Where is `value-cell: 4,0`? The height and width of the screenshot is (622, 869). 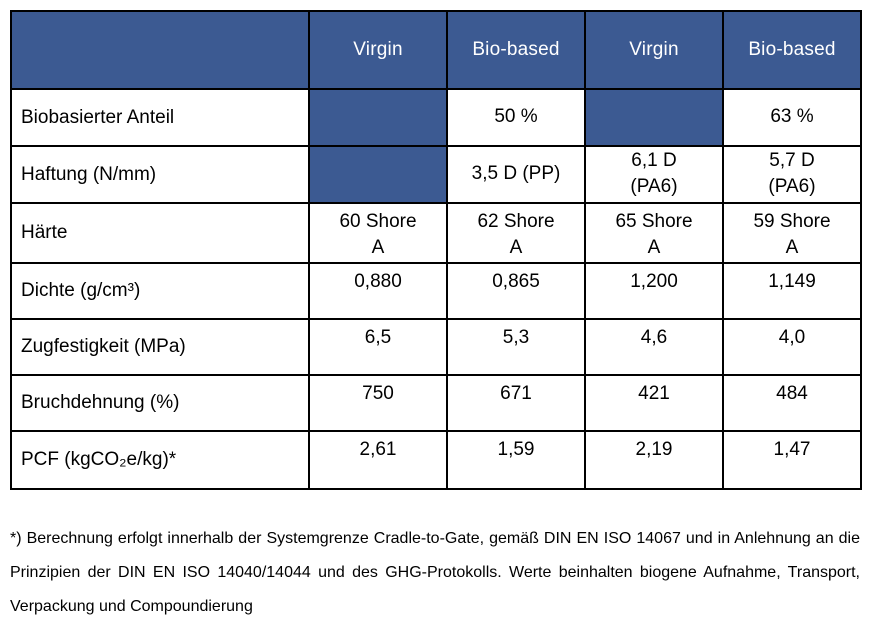 value-cell: 4,0 is located at coordinates (792, 347).